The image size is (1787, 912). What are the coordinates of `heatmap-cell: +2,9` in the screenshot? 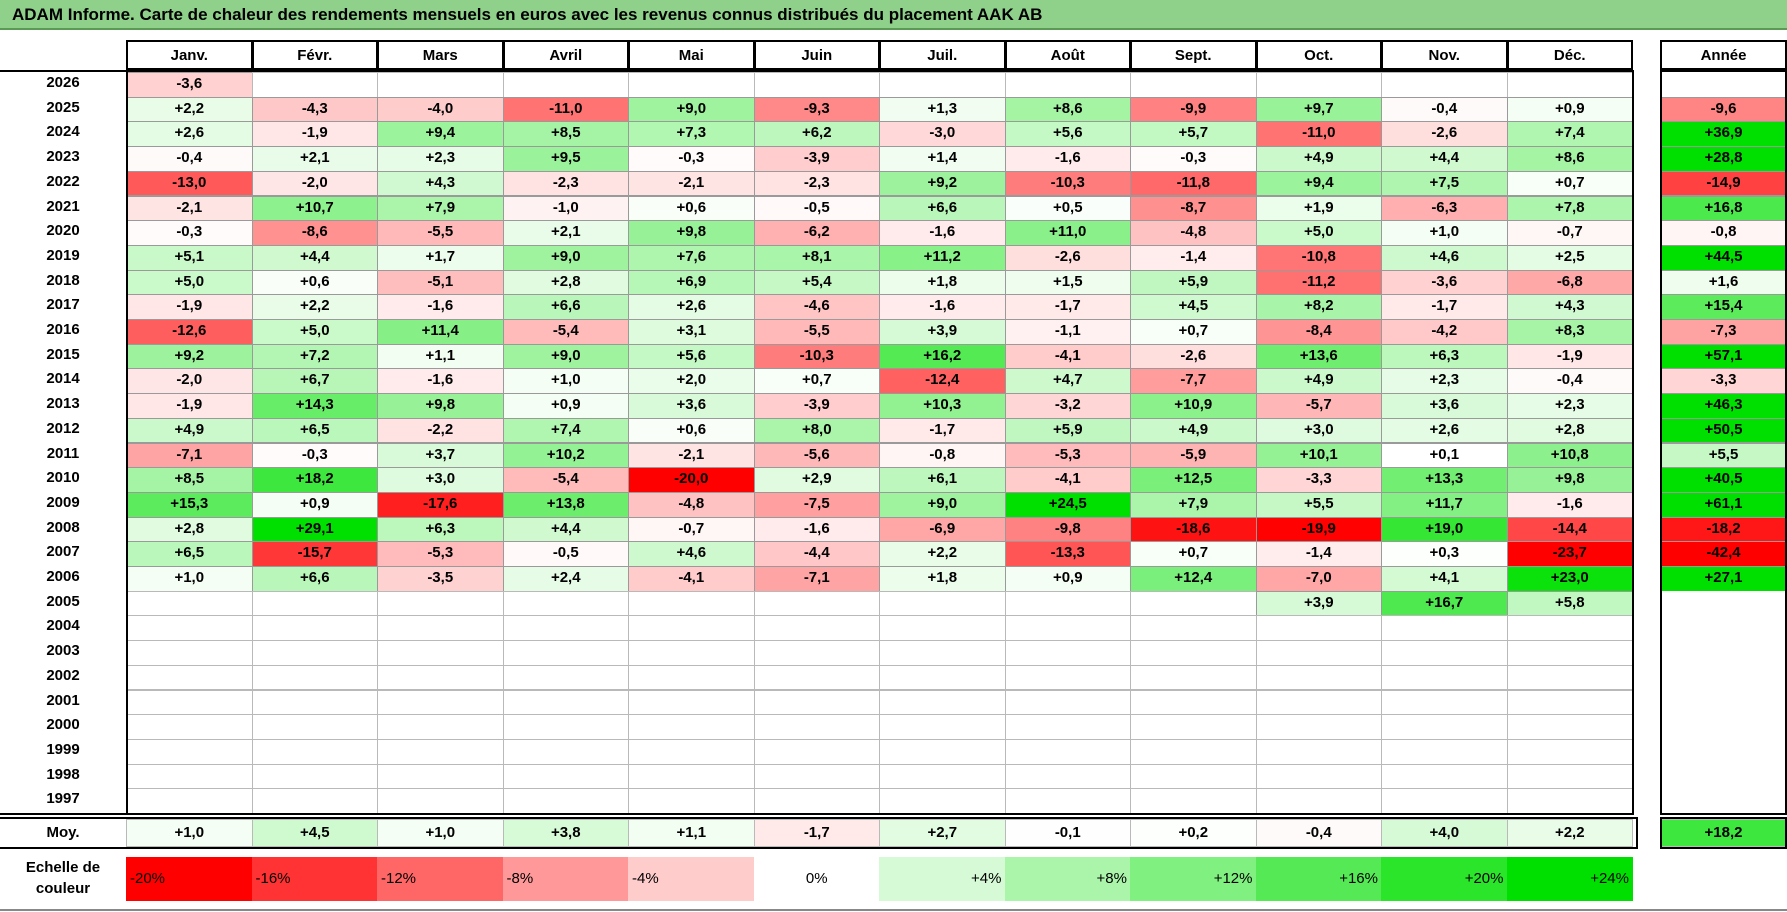 It's located at (816, 480).